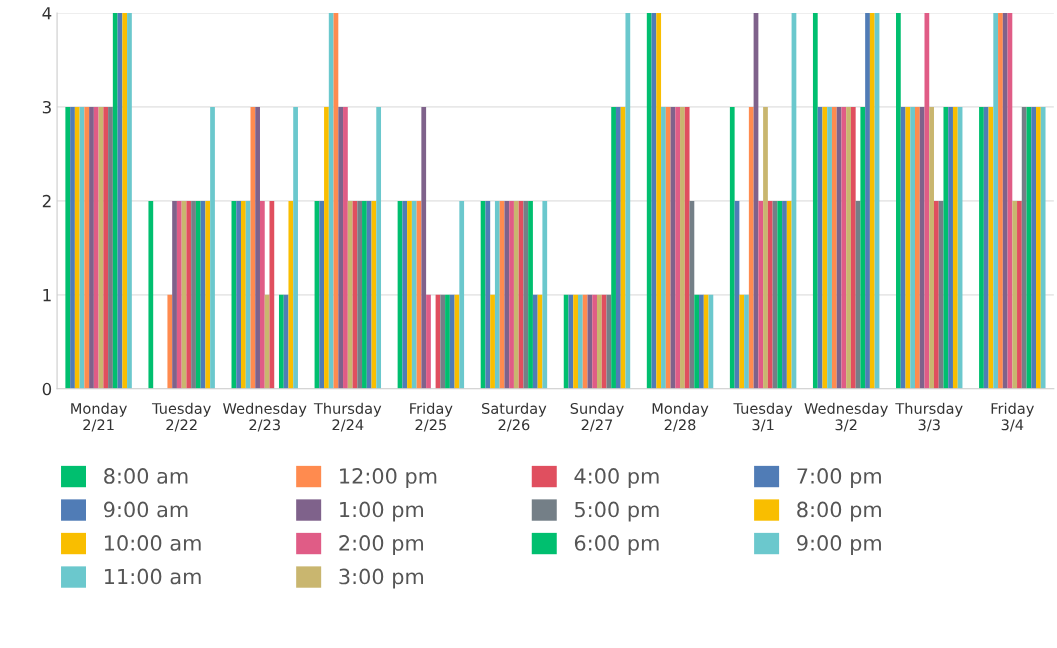 This screenshot has height=648, width=1057. I want to click on legend-label: 1:00 pm, so click(381, 511).